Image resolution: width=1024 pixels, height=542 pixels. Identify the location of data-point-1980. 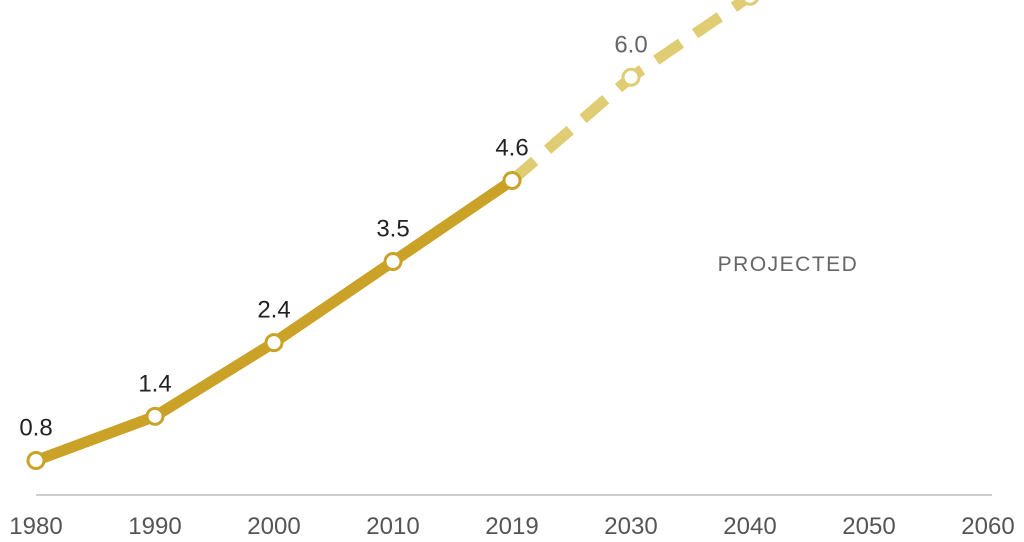
(36, 461).